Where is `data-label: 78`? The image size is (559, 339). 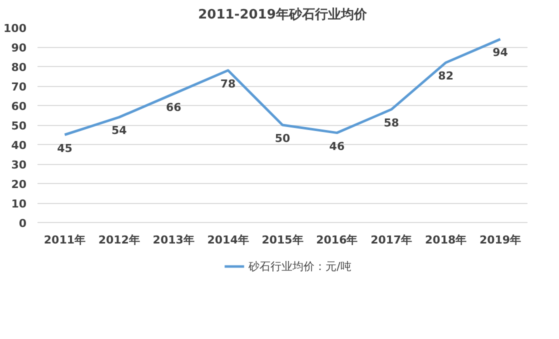 data-label: 78 is located at coordinates (228, 83).